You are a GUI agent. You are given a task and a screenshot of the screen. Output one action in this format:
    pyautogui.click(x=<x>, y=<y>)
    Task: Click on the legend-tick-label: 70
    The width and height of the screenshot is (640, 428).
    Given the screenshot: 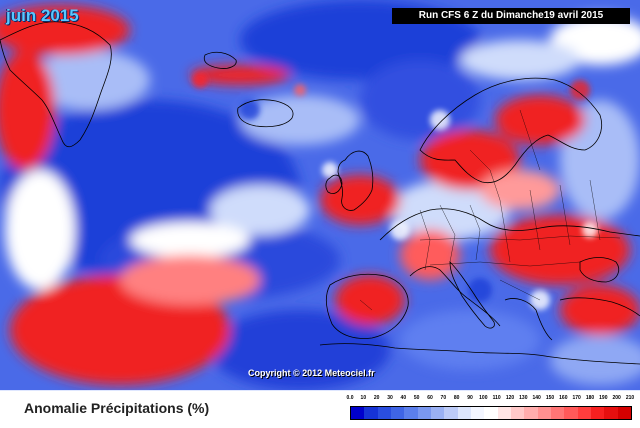 What is the action you would take?
    pyautogui.click(x=443, y=398)
    